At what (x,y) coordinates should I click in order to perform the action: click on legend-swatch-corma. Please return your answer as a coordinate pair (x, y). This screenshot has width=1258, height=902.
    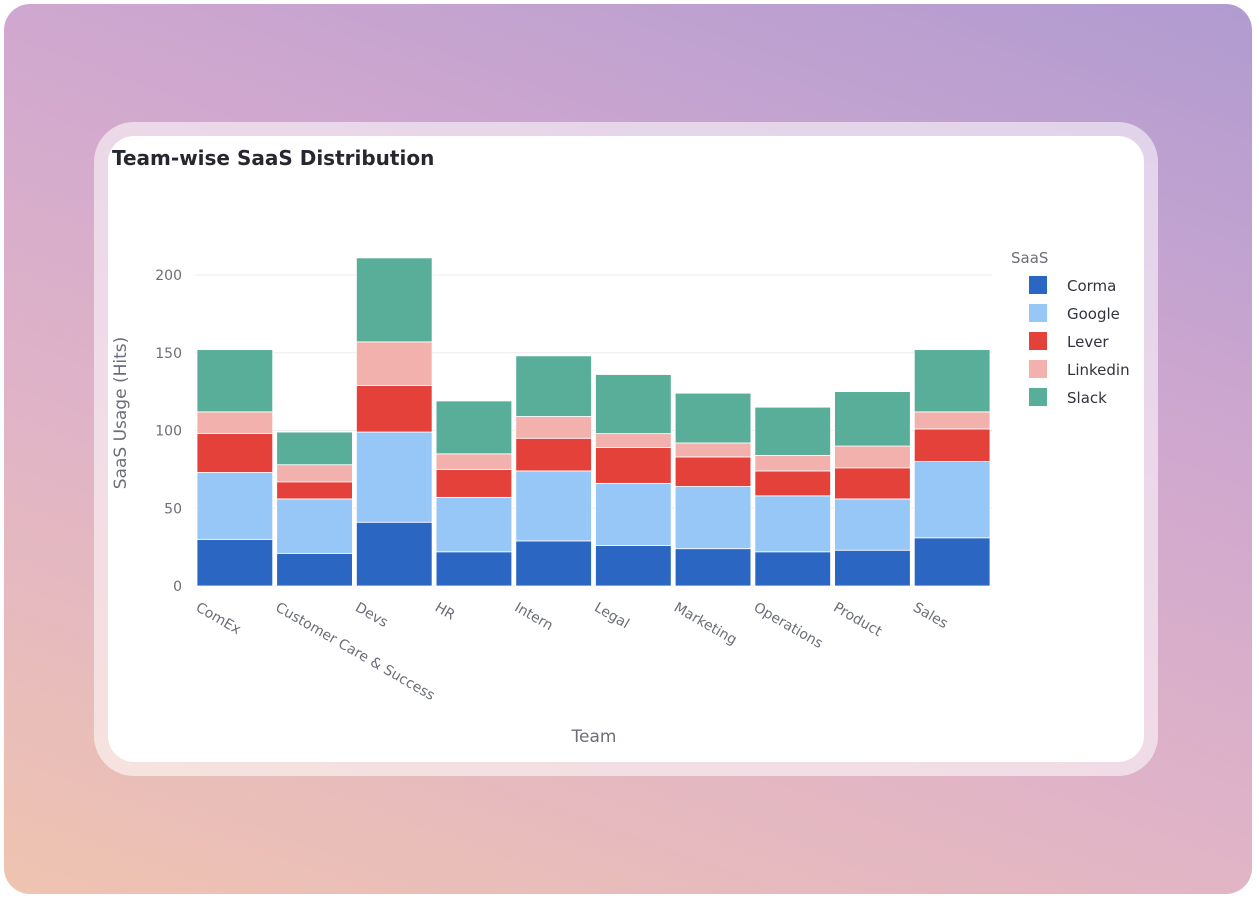
    Looking at the image, I should click on (1038, 285).